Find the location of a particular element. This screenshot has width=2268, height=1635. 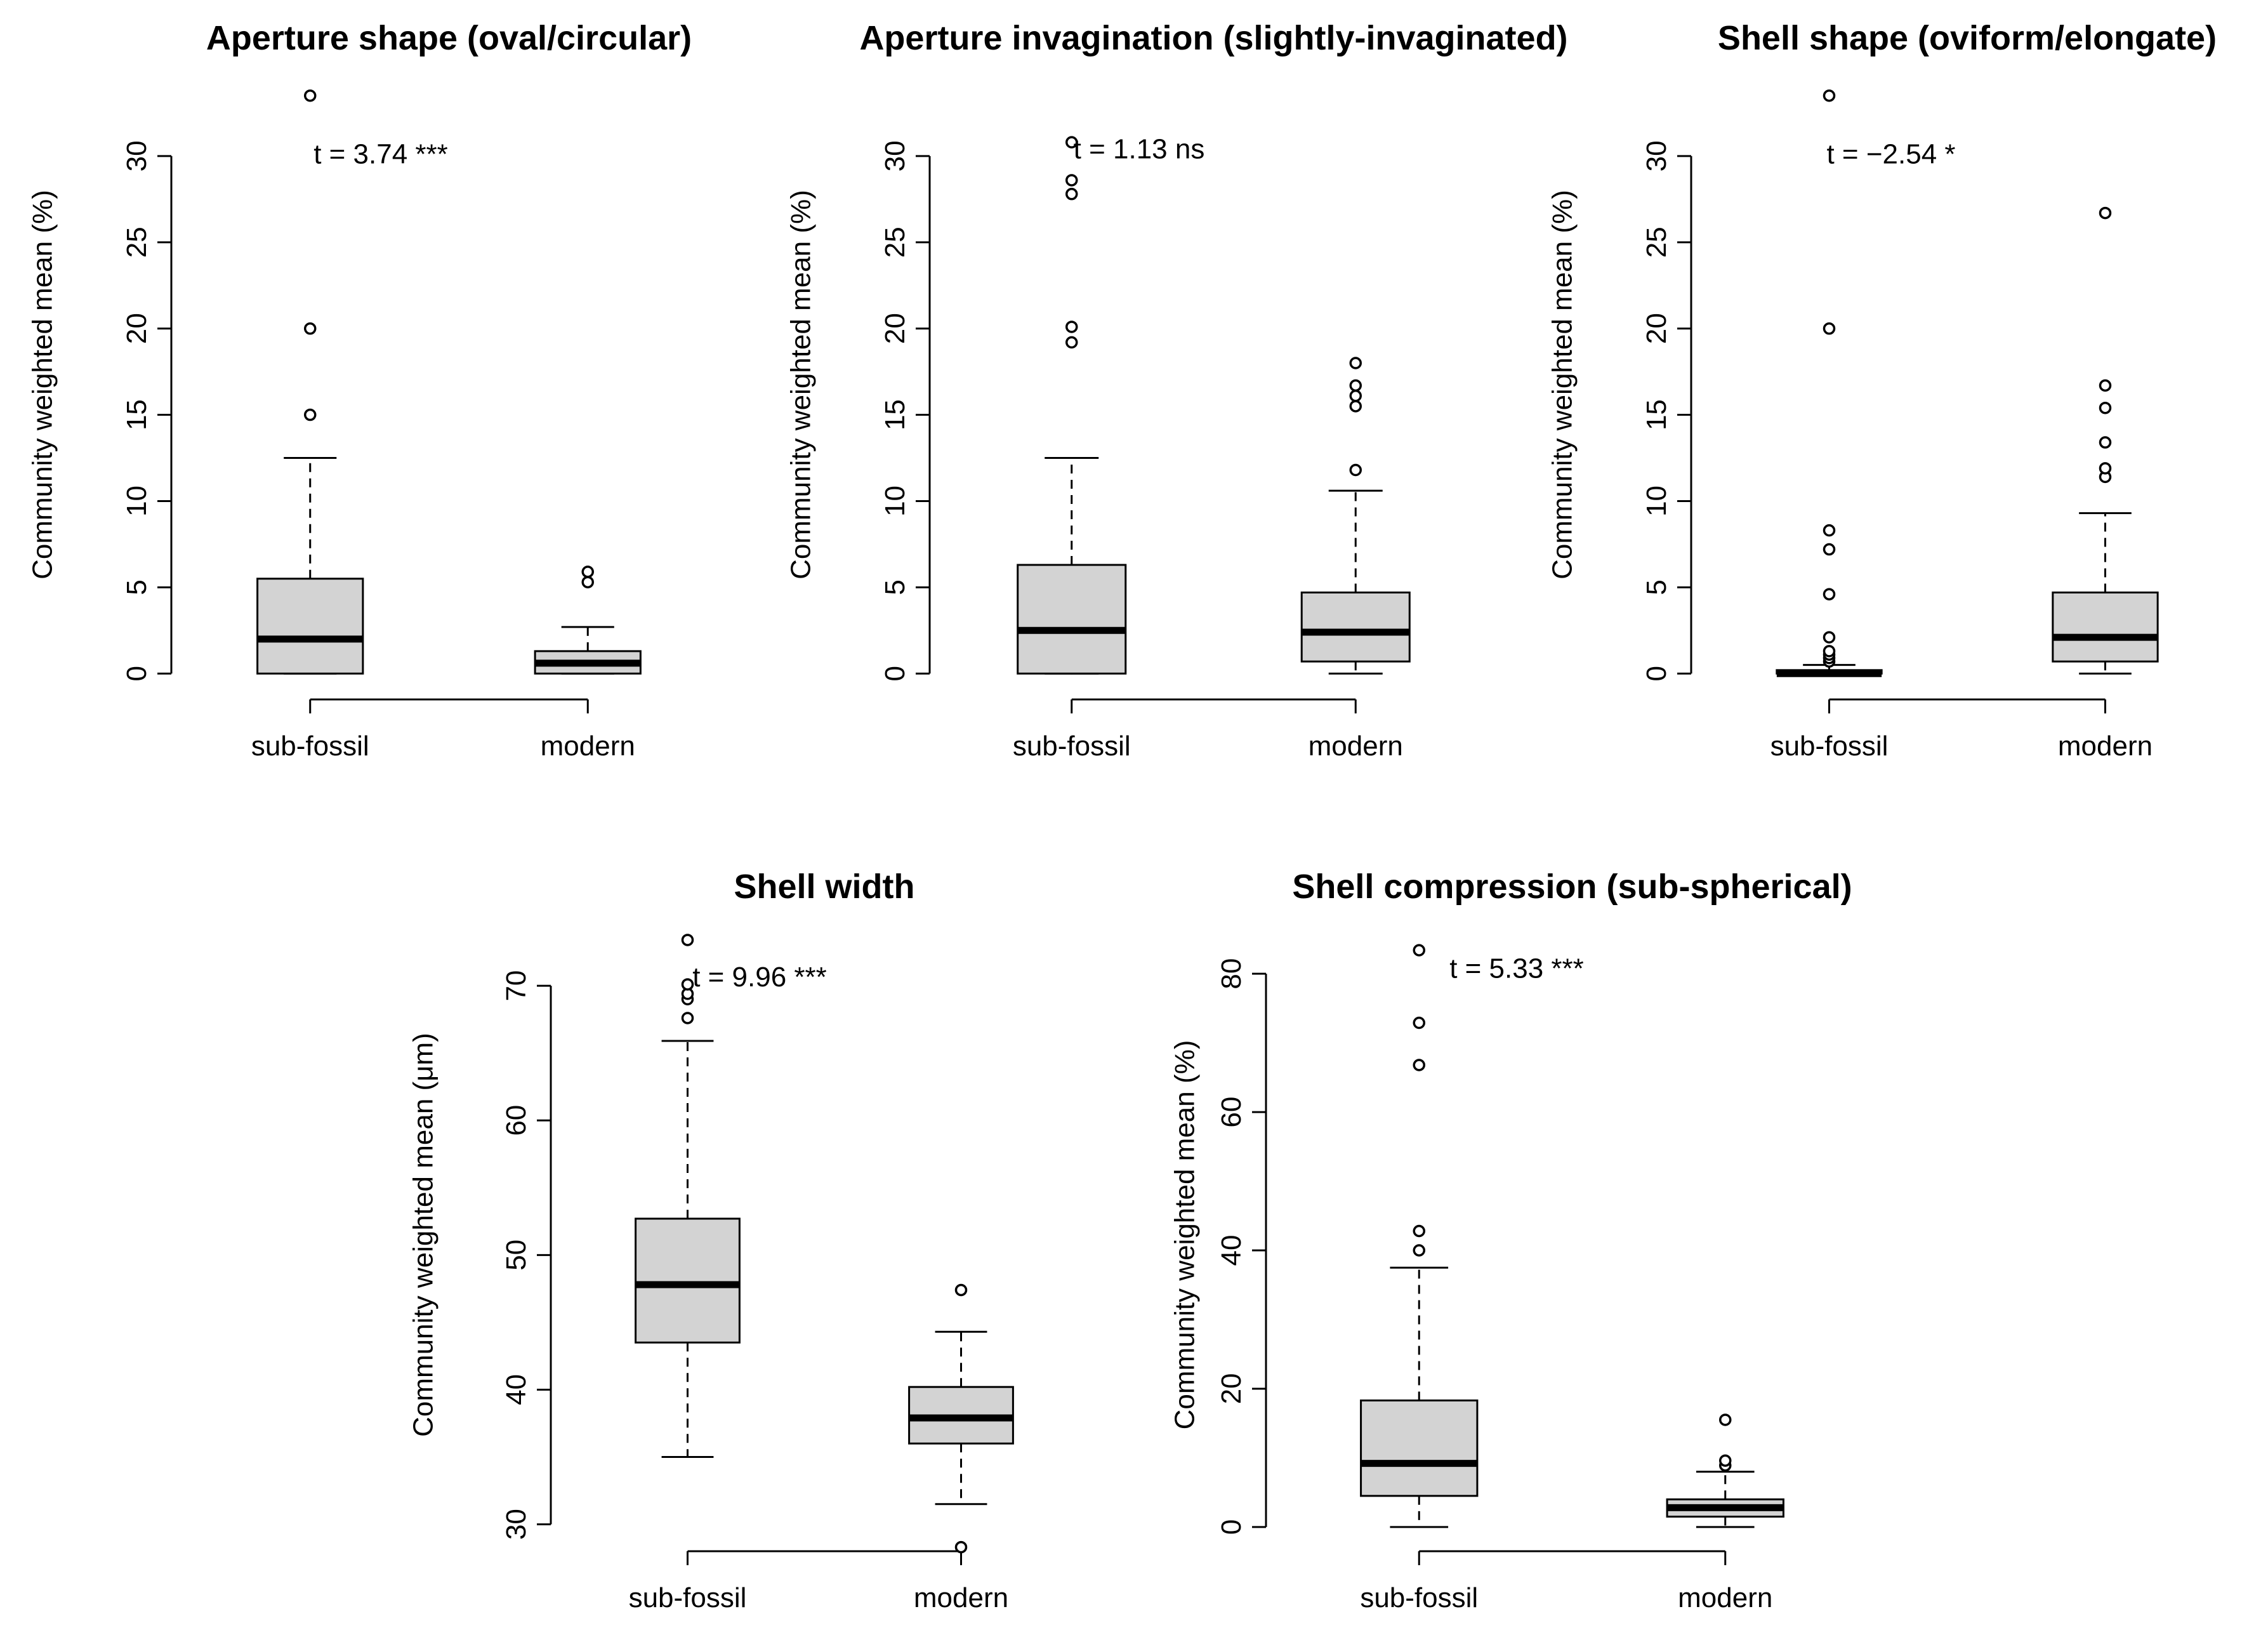

y-tick-label: 80 is located at coordinates (1231, 974).